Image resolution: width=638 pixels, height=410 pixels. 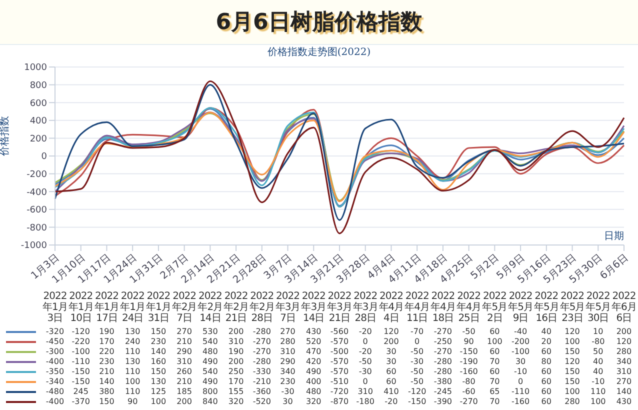 I want to click on text: 2022年1月17日, so click(x=107, y=308).